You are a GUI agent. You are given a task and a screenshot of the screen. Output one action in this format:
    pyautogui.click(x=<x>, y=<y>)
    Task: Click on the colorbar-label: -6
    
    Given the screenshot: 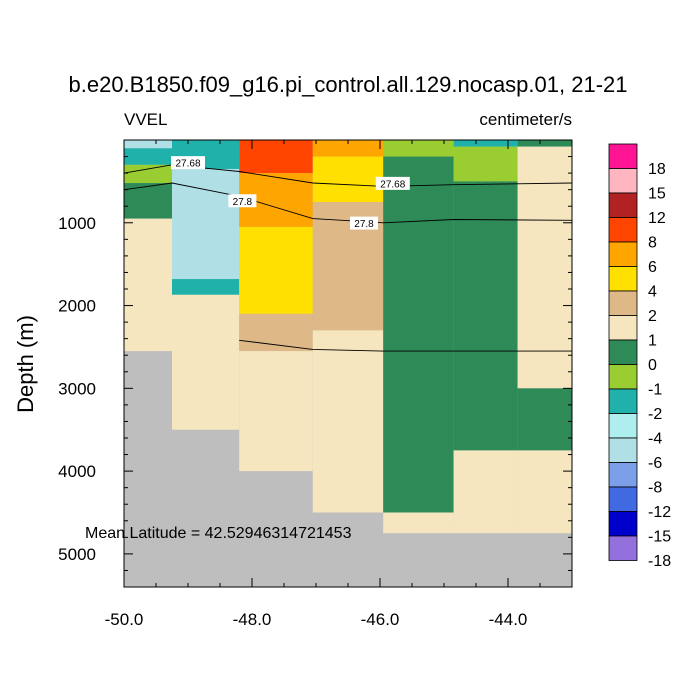 What is the action you would take?
    pyautogui.click(x=655, y=463)
    